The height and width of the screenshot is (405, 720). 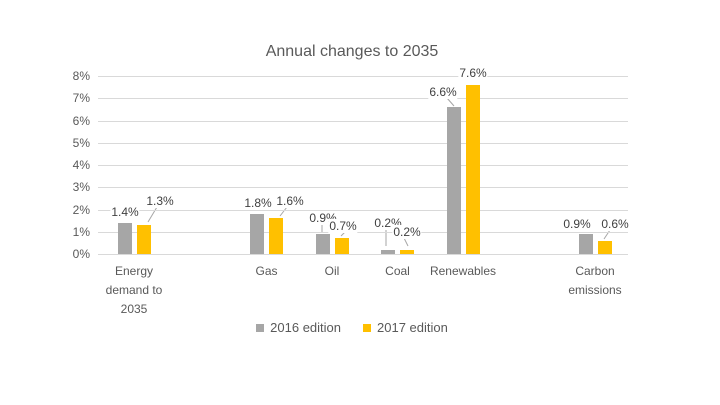 I want to click on bar-2017-edition-coal, so click(x=407, y=251).